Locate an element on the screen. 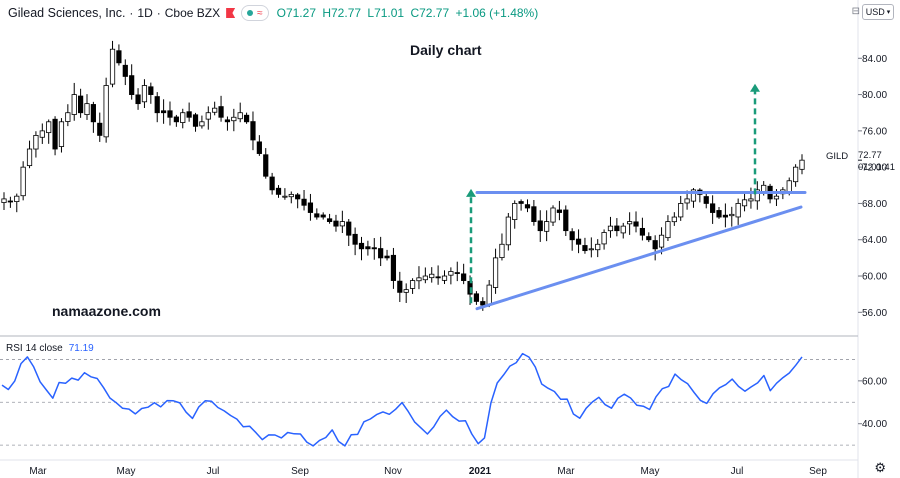 This screenshot has height=478, width=900. price-tick-label: 60.00 is located at coordinates (874, 277).